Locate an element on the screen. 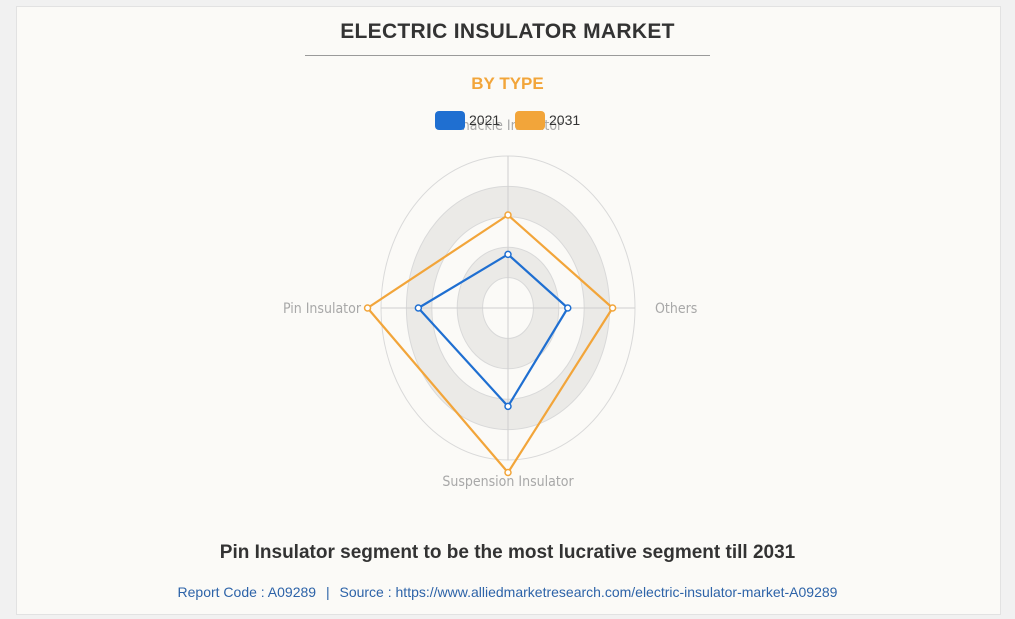 Image resolution: width=1015 pixels, height=619 pixels. axis-label: Pin Insulator is located at coordinates (322, 309).